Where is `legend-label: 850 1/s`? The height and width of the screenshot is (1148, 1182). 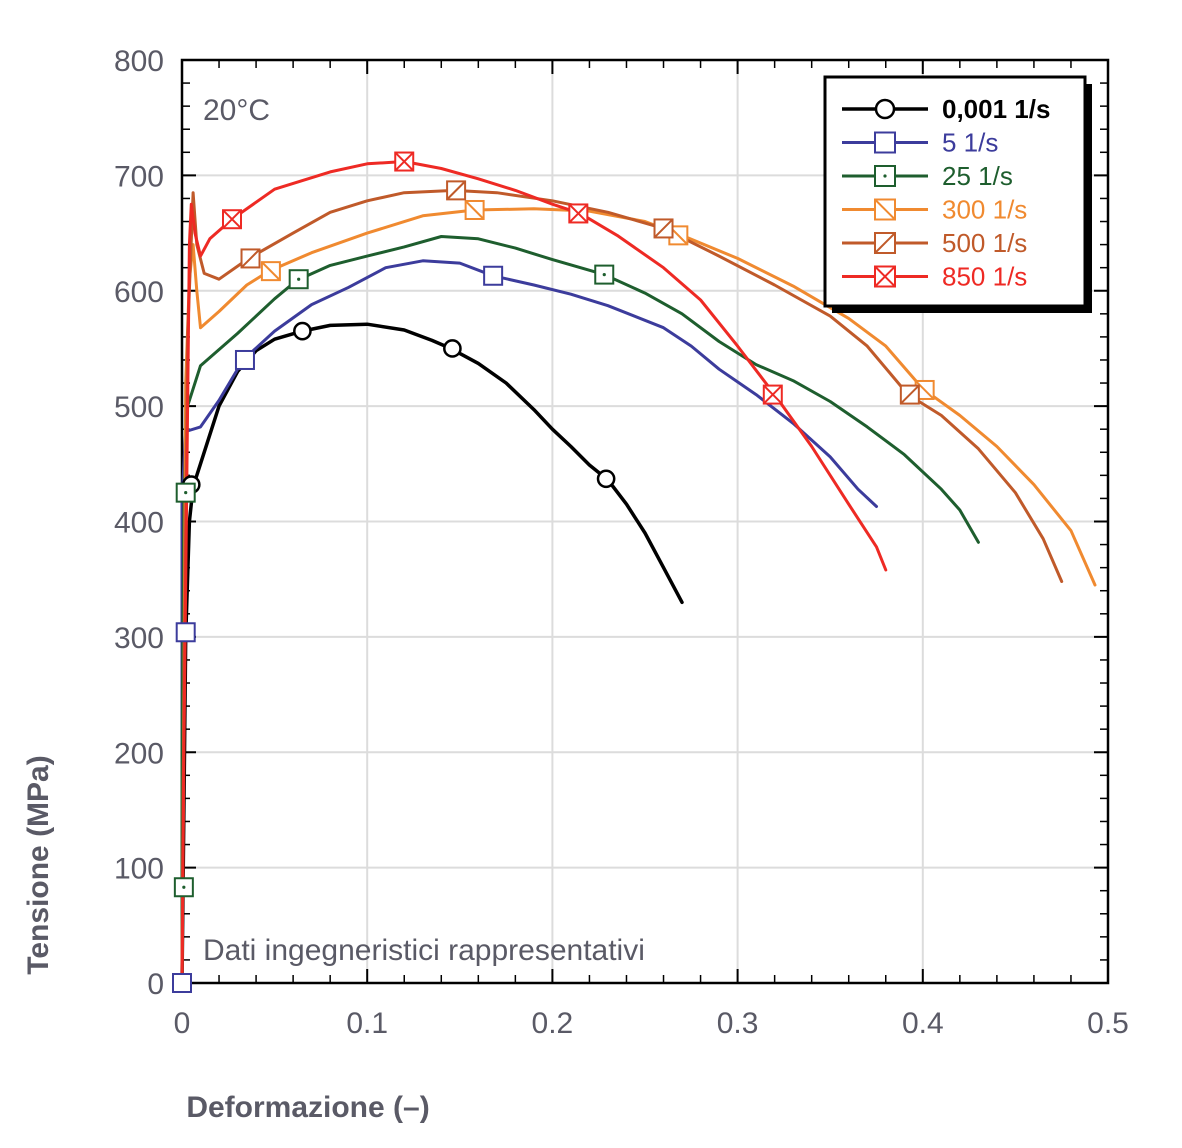 legend-label: 850 1/s is located at coordinates (984, 277).